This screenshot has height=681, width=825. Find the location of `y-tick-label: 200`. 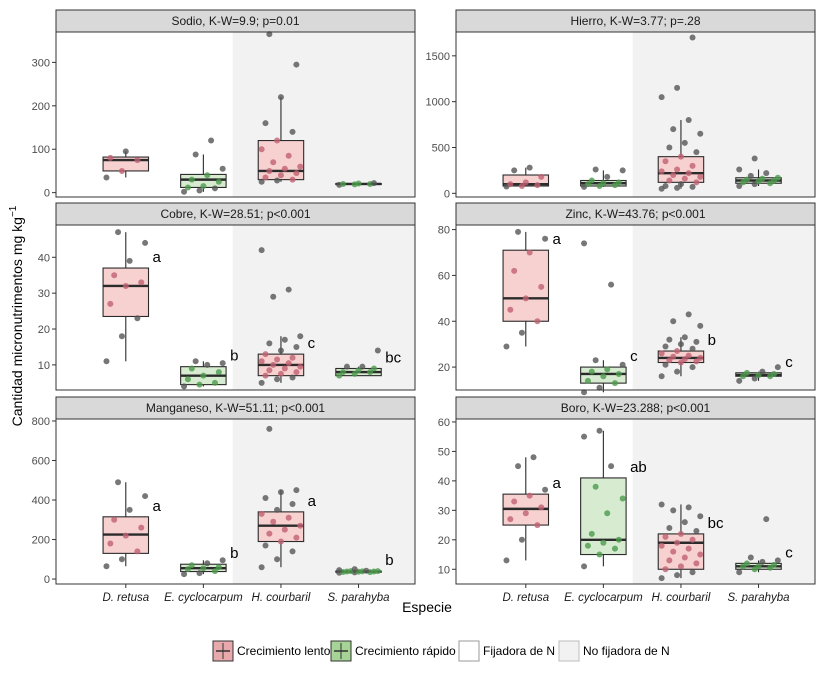

y-tick-label: 200 is located at coordinates (41, 107).